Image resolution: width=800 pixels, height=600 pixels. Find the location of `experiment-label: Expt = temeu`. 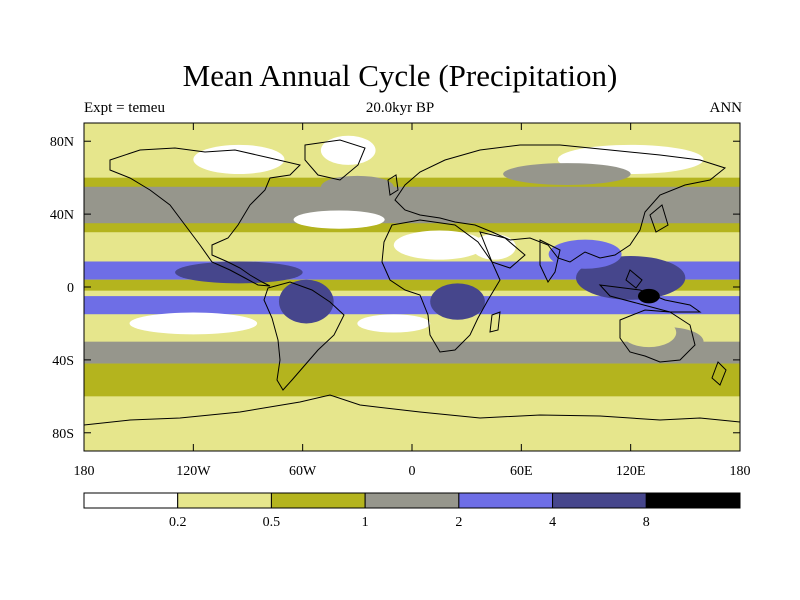

experiment-label: Expt = temeu is located at coordinates (124, 108).